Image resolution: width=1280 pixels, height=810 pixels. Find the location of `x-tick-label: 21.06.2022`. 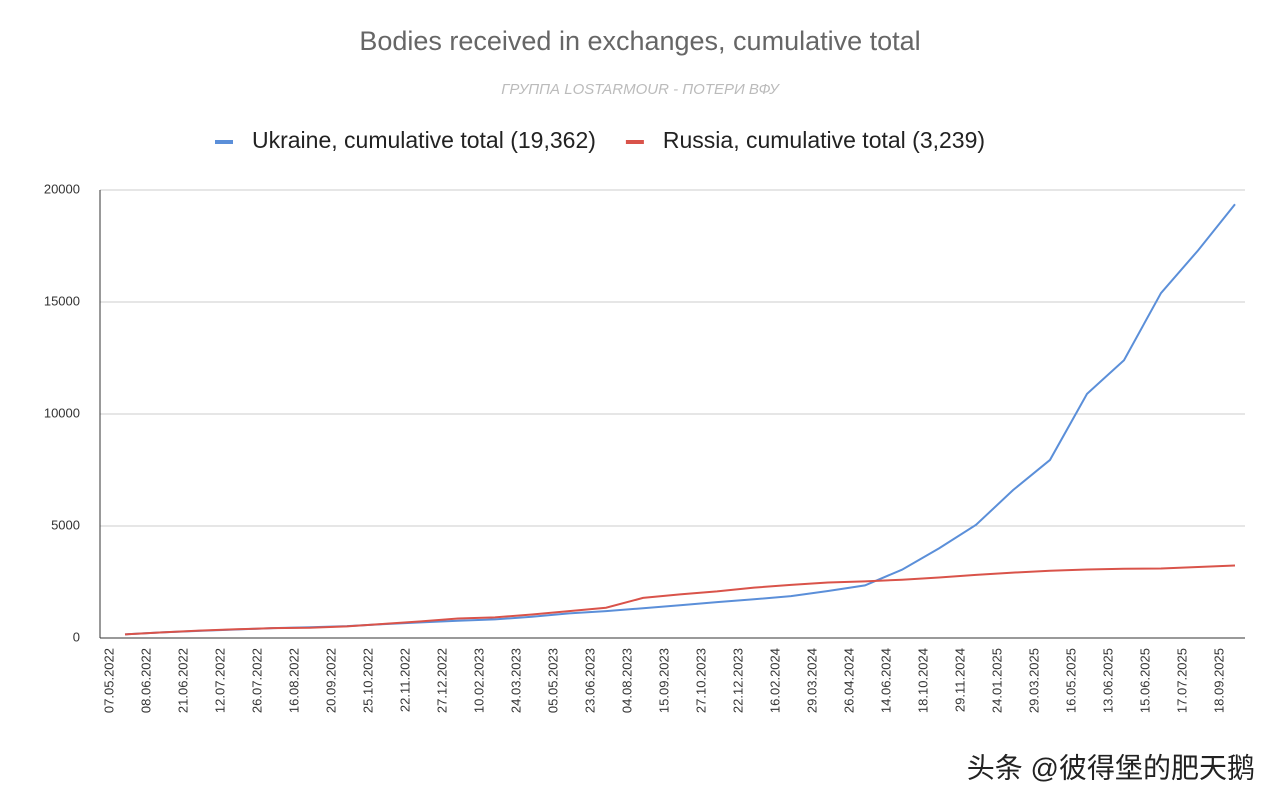

x-tick-label: 21.06.2022 is located at coordinates (182, 680).